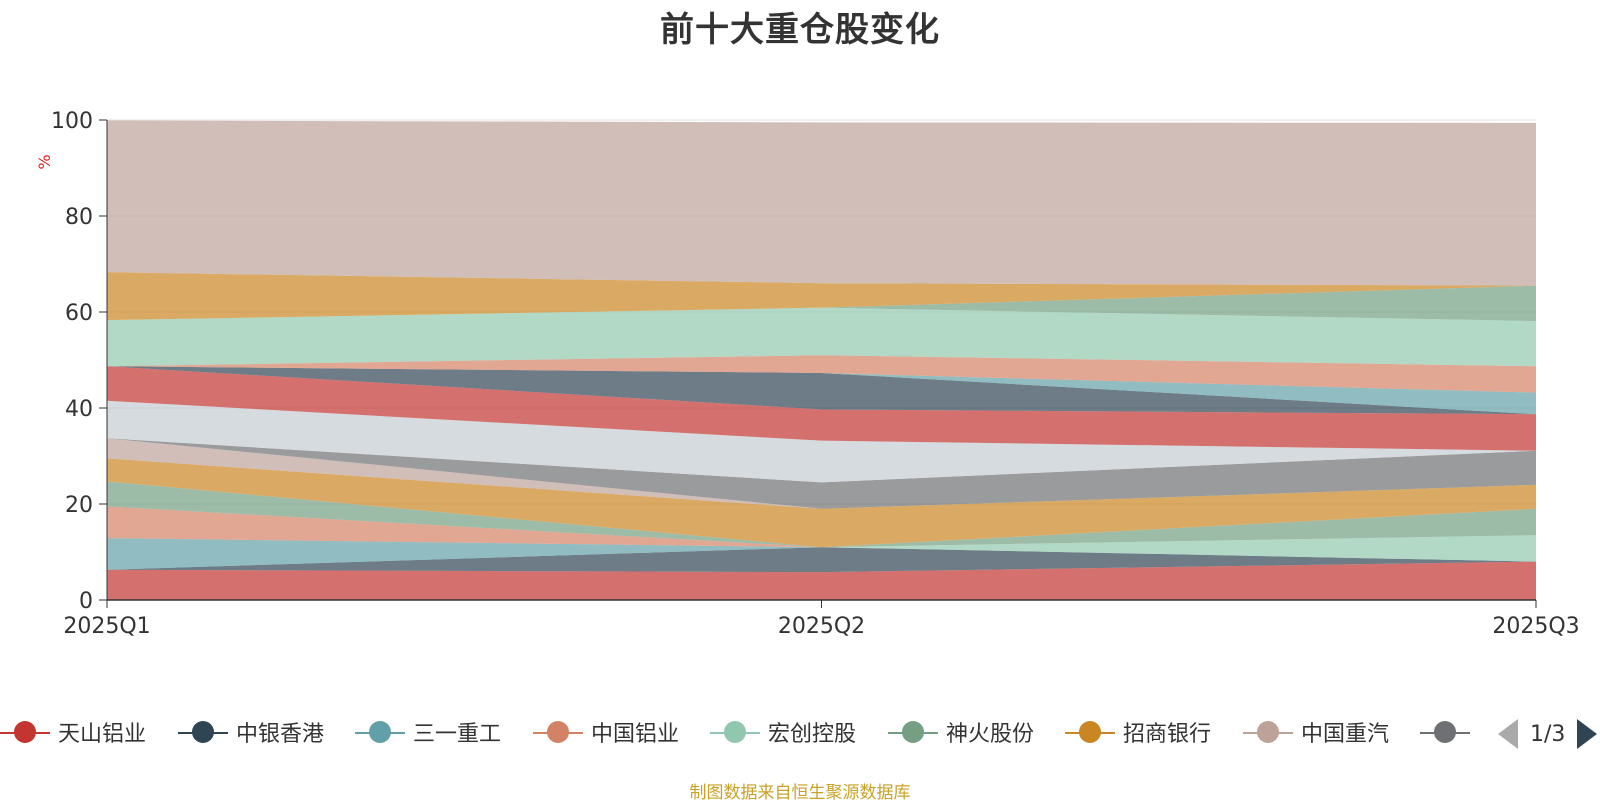 This screenshot has width=1600, height=803. I want to click on legend-label: 中银香港, so click(280, 734).